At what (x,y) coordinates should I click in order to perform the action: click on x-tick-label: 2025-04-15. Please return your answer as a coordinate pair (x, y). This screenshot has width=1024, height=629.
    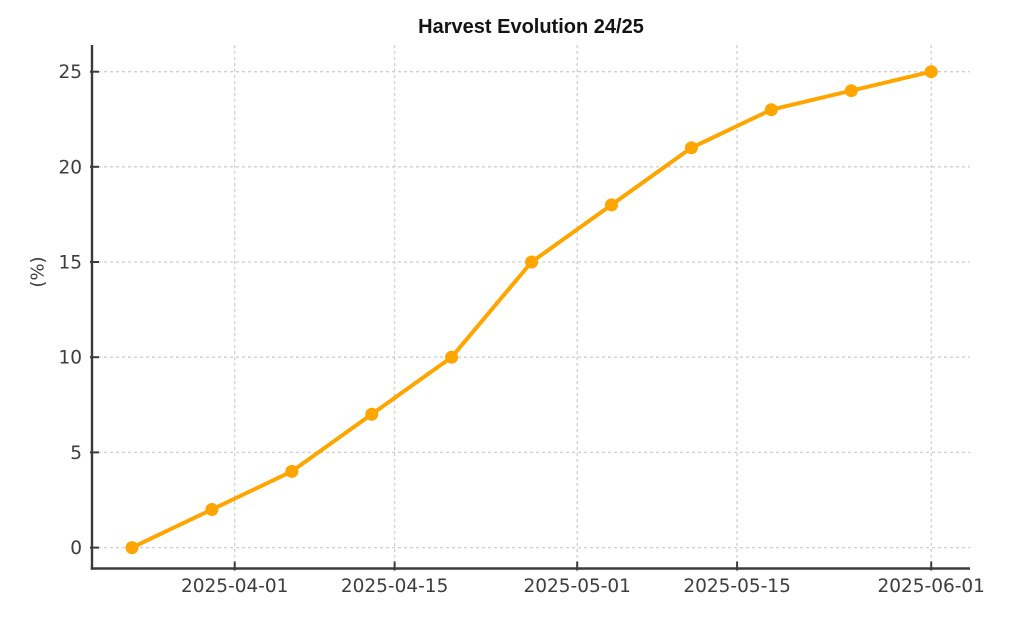
    Looking at the image, I should click on (395, 586).